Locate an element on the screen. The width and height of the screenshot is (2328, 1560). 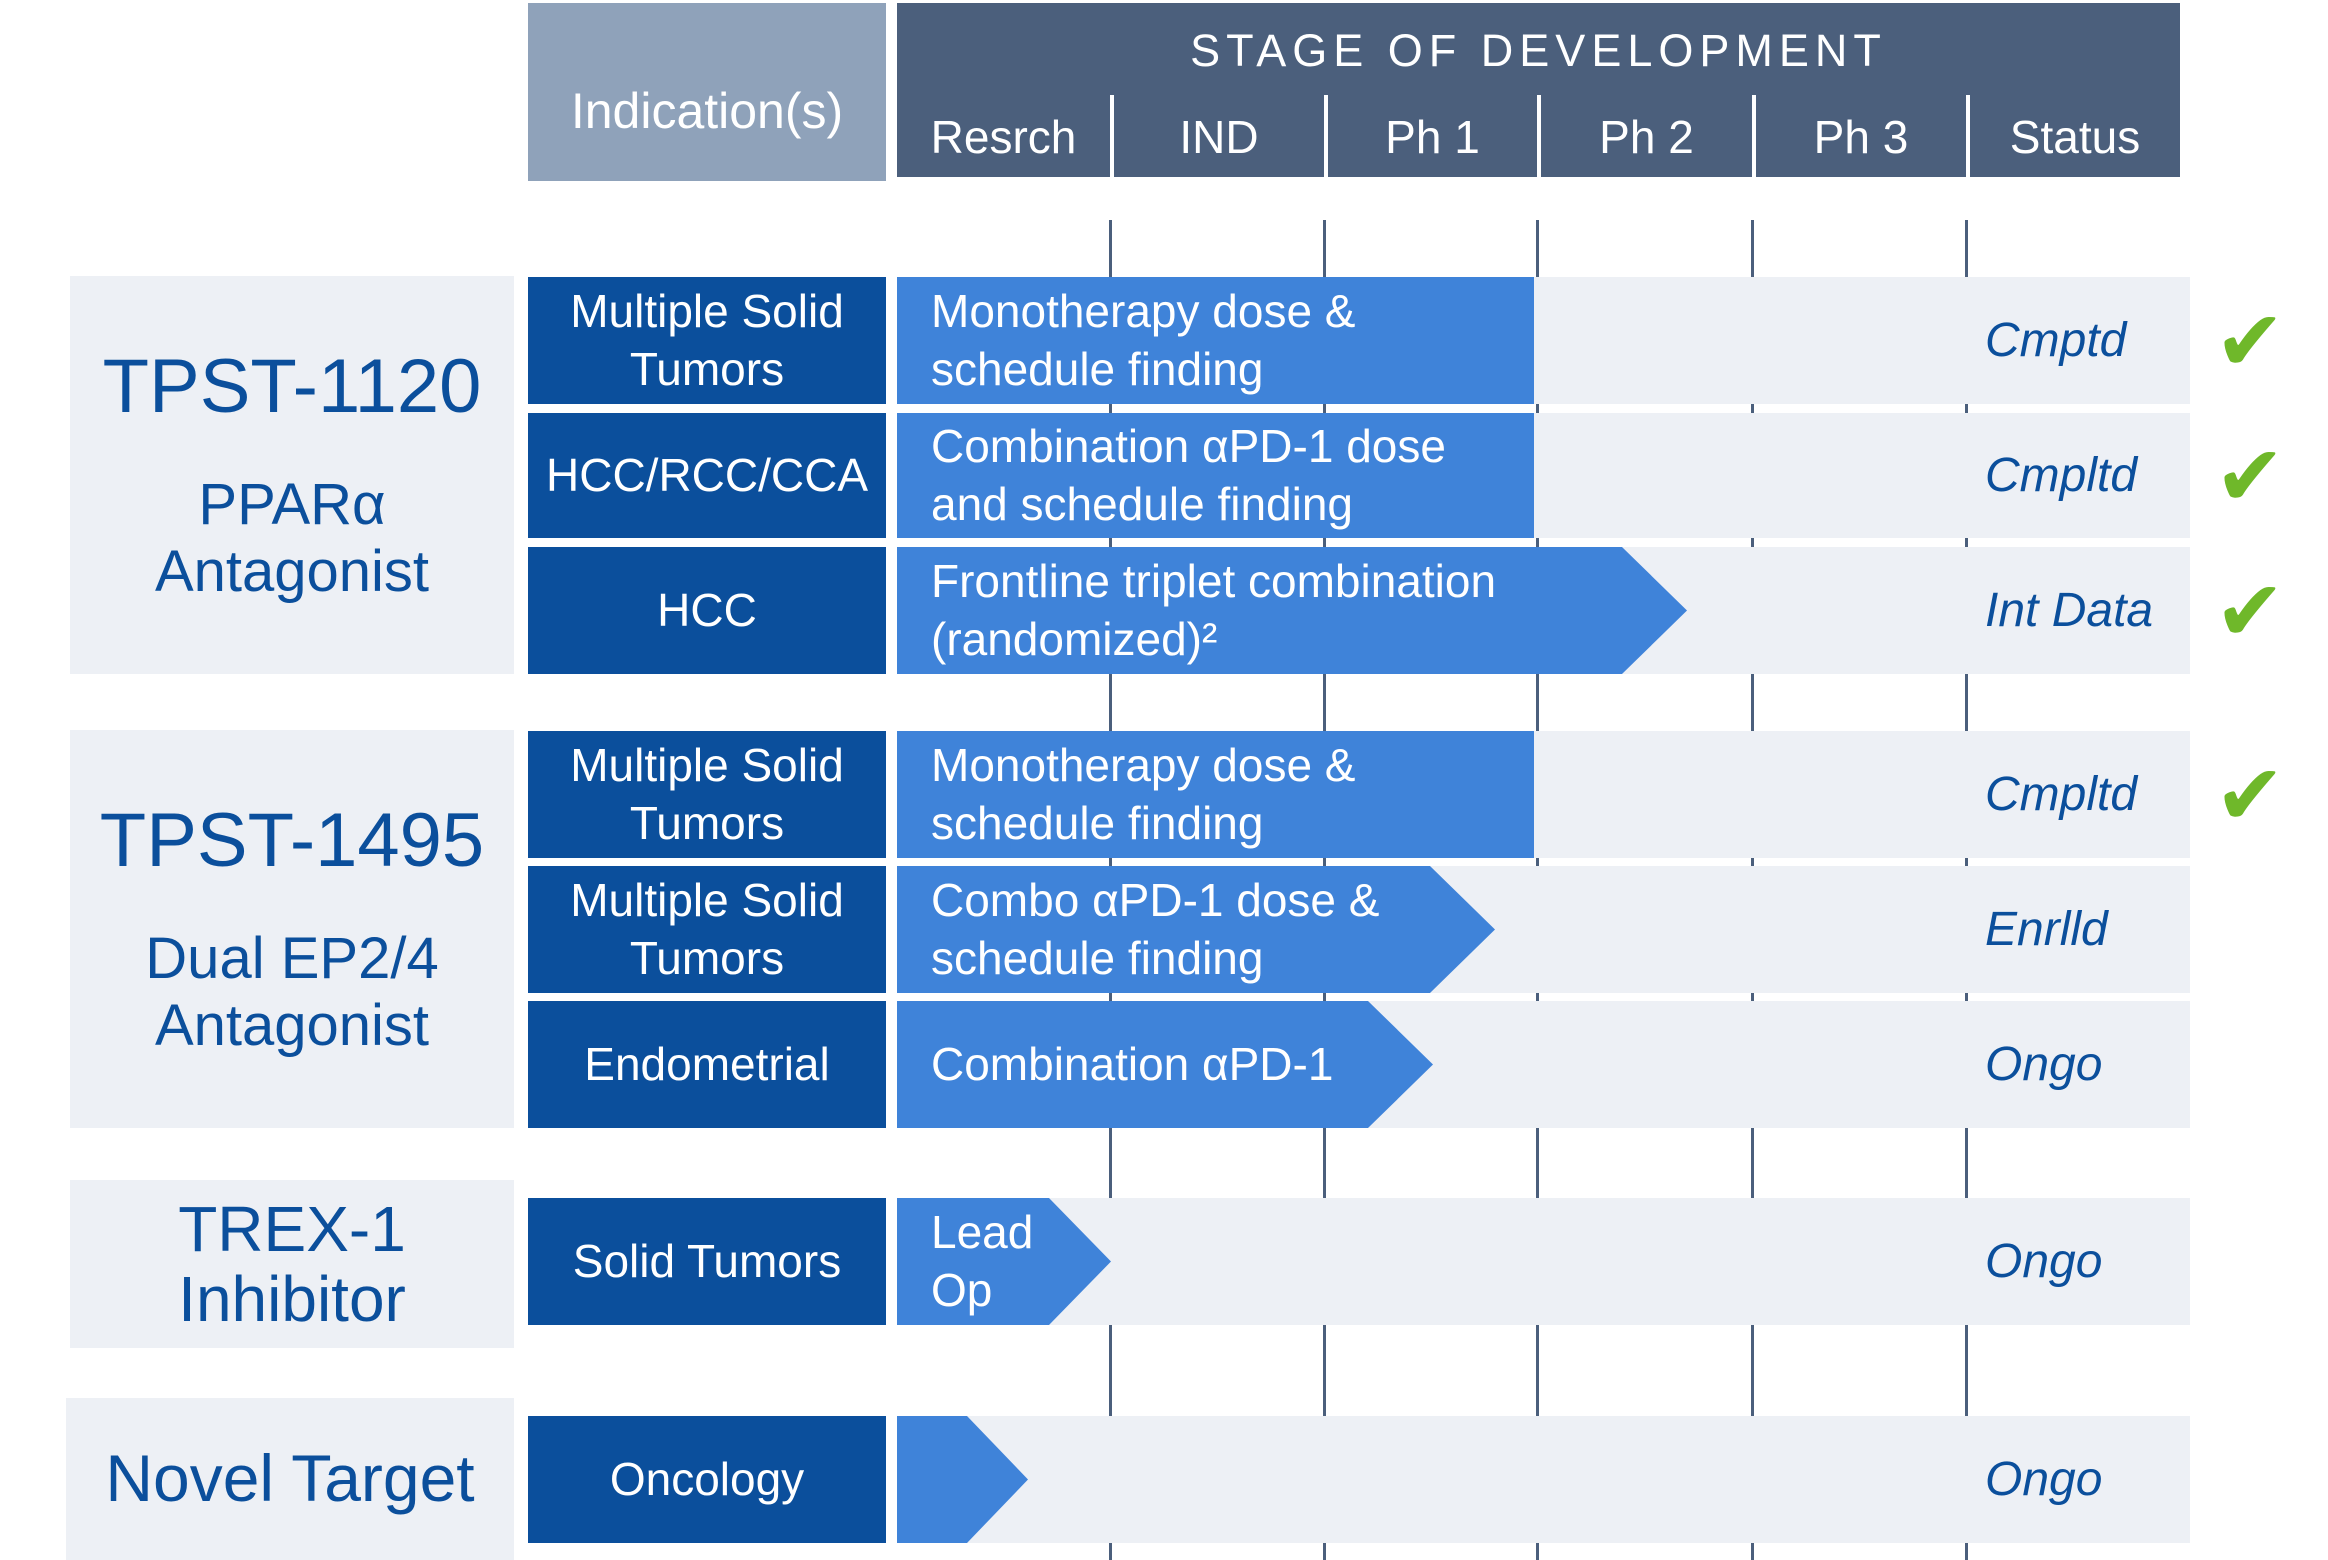
status-text: Cmptd is located at coordinates (2056, 340).